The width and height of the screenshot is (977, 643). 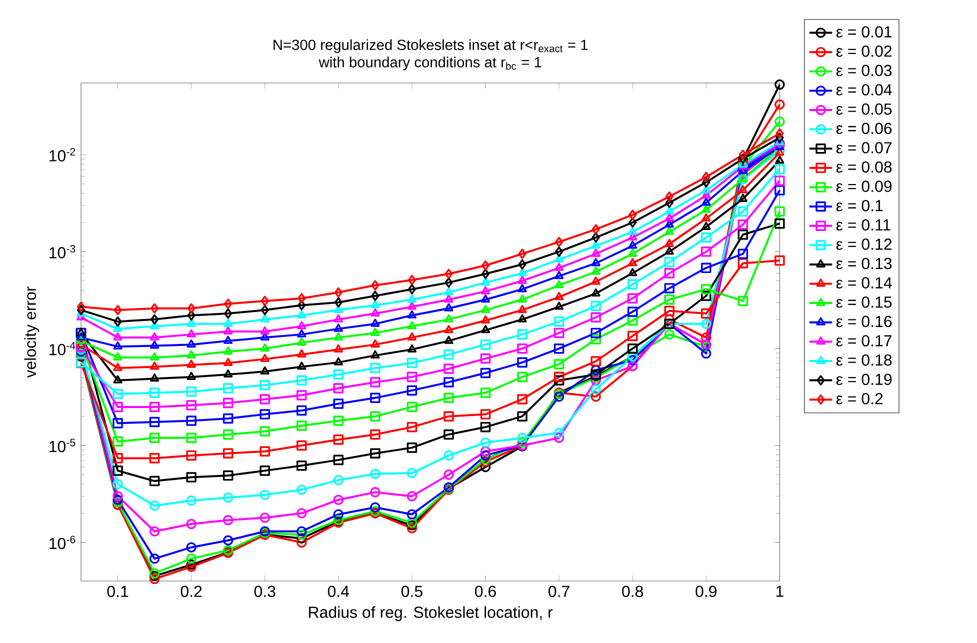 What do you see at coordinates (633, 592) in the screenshot?
I see `x-tick-label: 0.8` at bounding box center [633, 592].